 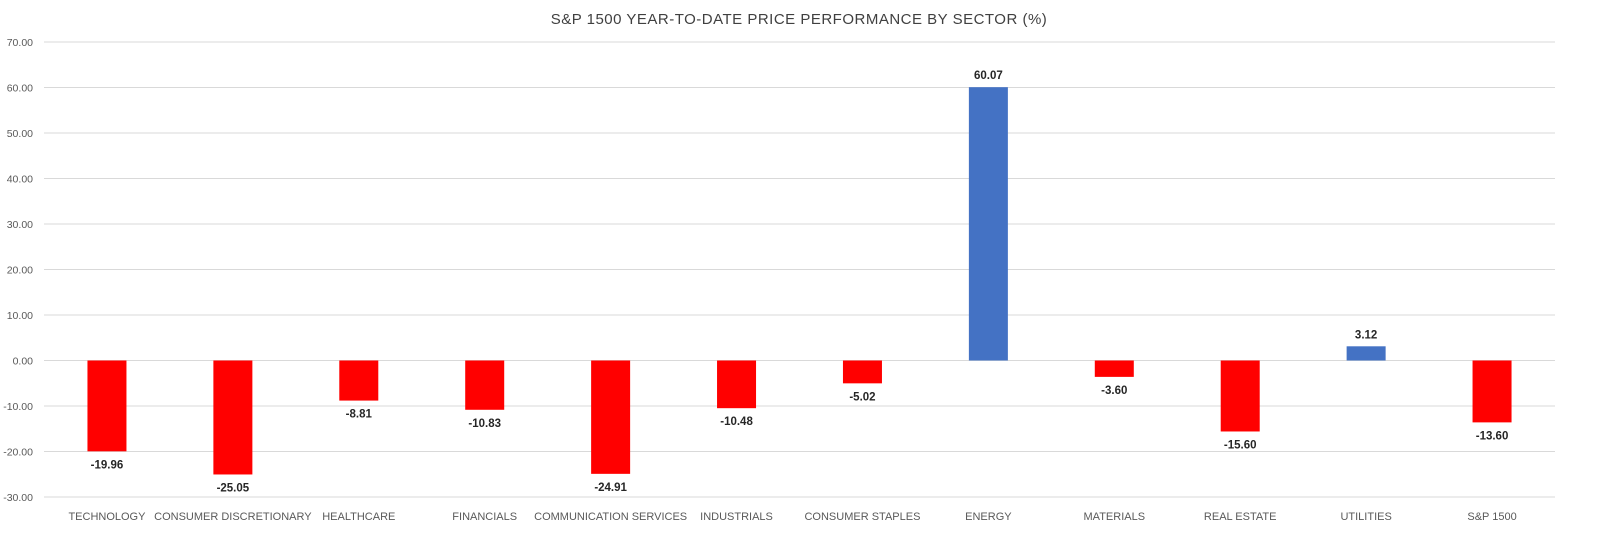 I want to click on data-label: -15.60, so click(x=1240, y=445).